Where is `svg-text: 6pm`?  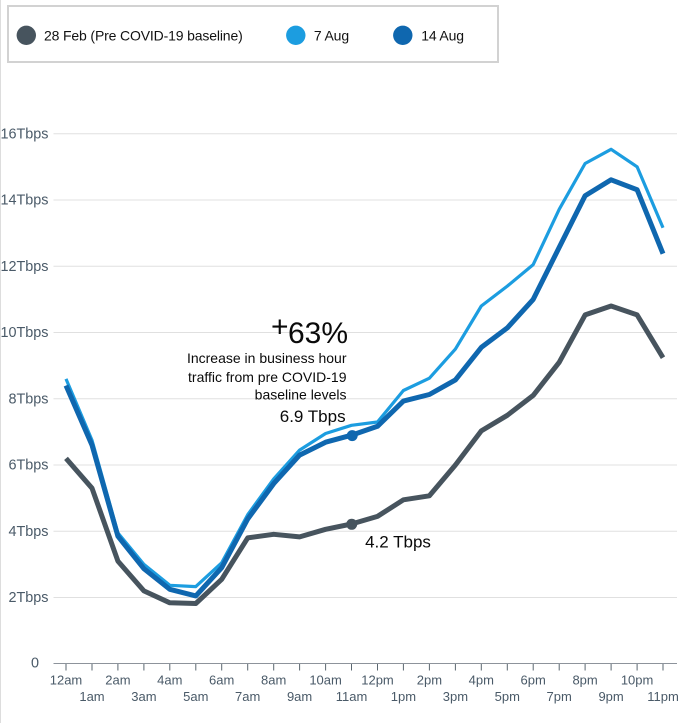 svg-text: 6pm is located at coordinates (533, 680).